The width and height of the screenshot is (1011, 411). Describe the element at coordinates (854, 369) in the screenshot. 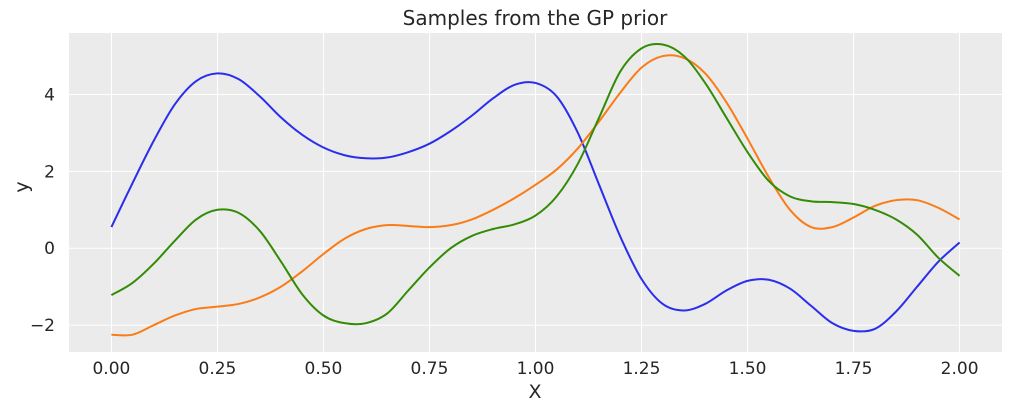

I see `x-tick-label: 1.75` at that location.